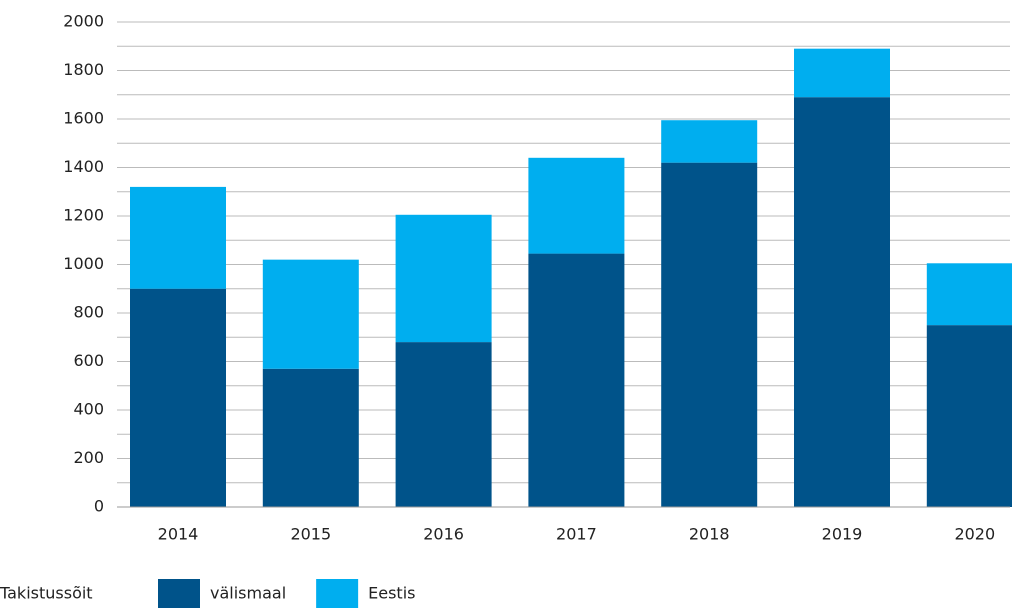 This screenshot has width=1013, height=608. Describe the element at coordinates (88, 457) in the screenshot. I see `y-tick-label: 200` at that location.